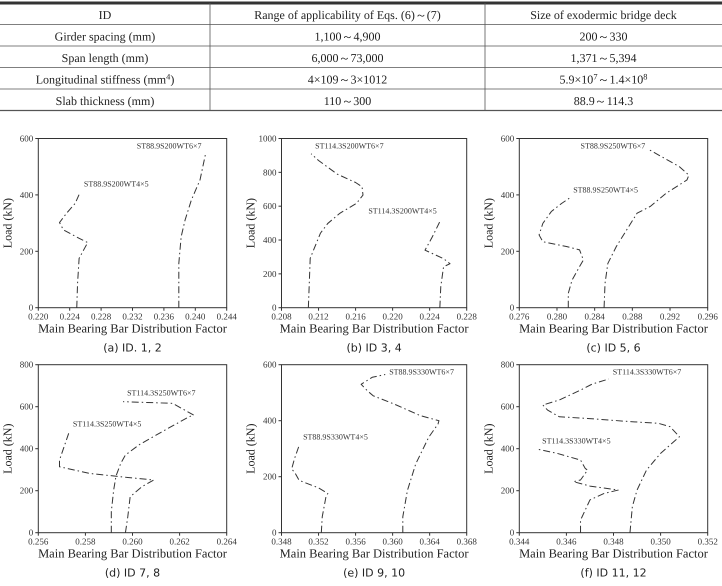  Describe the element at coordinates (604, 101) in the screenshot. I see `text: 88.9～114.3` at that location.